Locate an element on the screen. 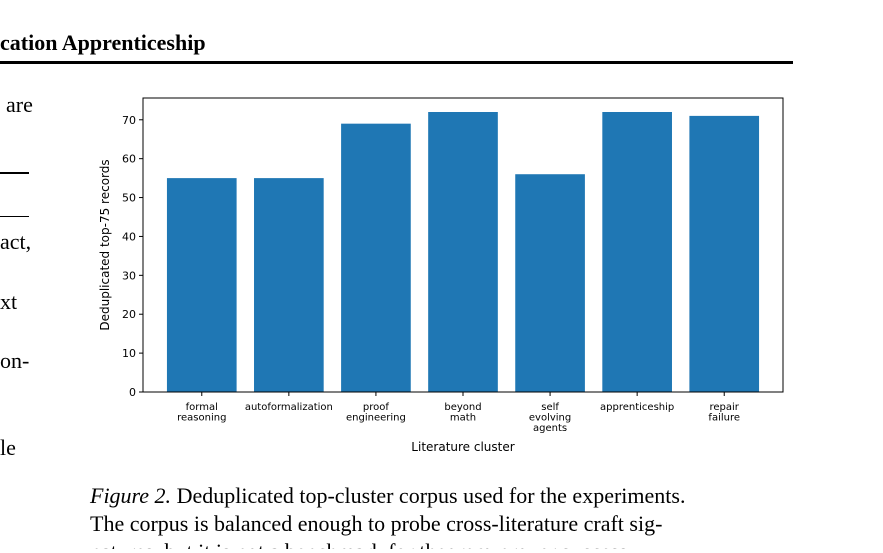 The height and width of the screenshot is (553, 883). left-column-fragment: le is located at coordinates (8, 447).